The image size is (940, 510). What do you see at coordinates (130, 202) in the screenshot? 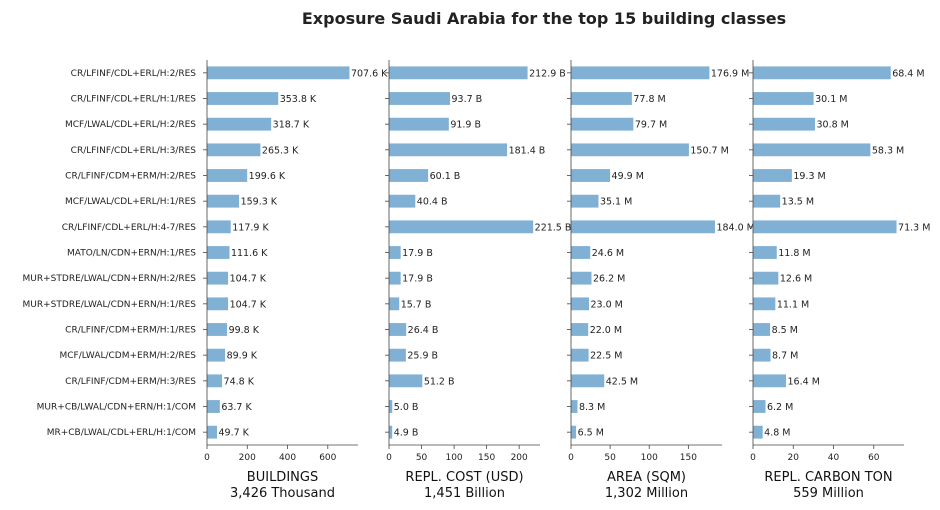
I see `category-label: MCF/LWAL/CDL+ERL/H:1/RES` at bounding box center [130, 202].